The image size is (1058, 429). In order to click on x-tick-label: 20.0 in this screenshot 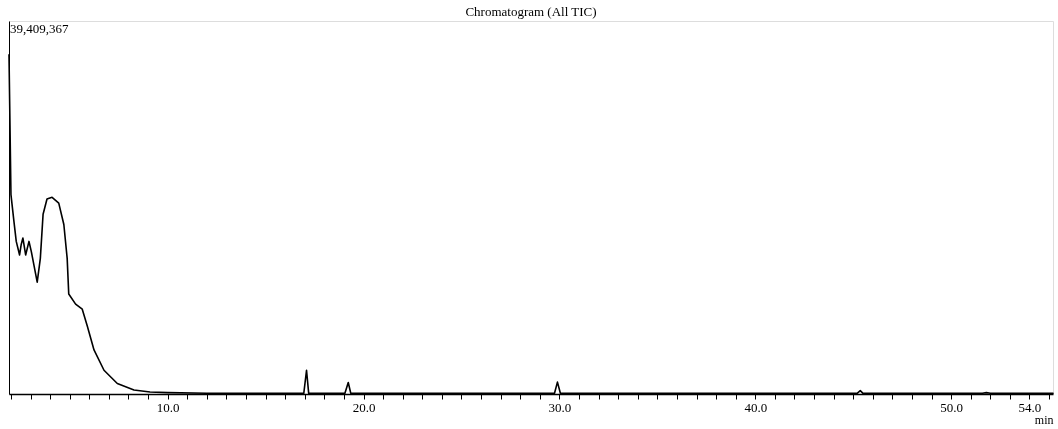, I will do `click(364, 407)`.